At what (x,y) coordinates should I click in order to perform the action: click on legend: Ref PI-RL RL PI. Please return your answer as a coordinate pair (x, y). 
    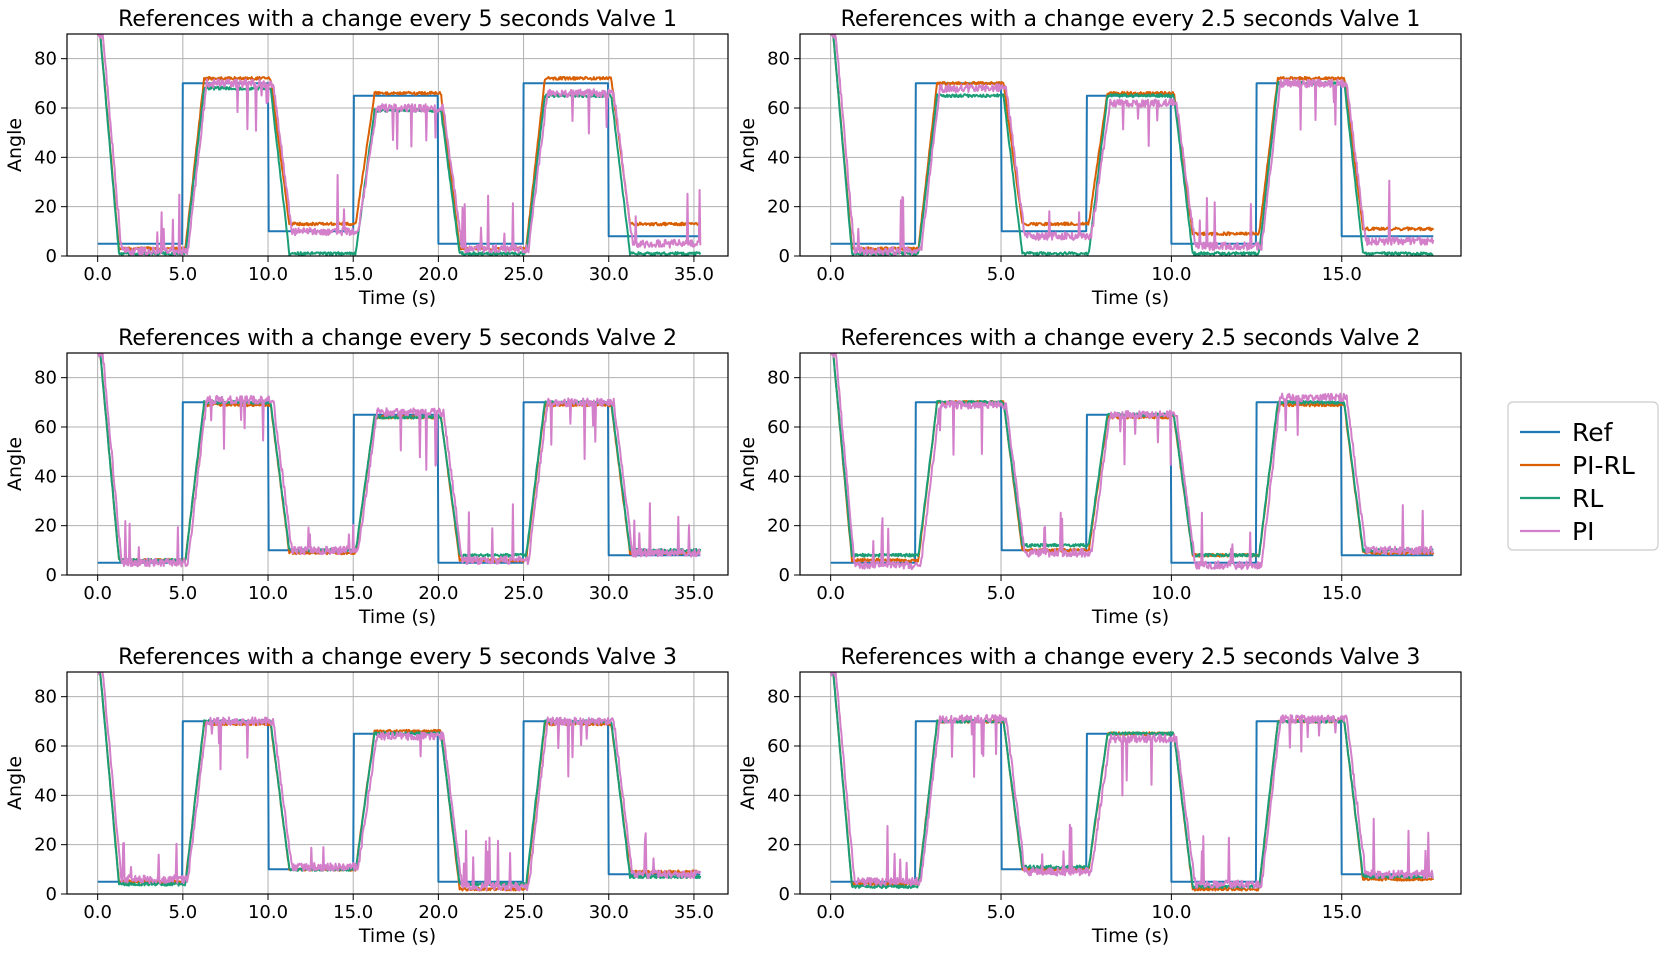
    Looking at the image, I should click on (1583, 476).